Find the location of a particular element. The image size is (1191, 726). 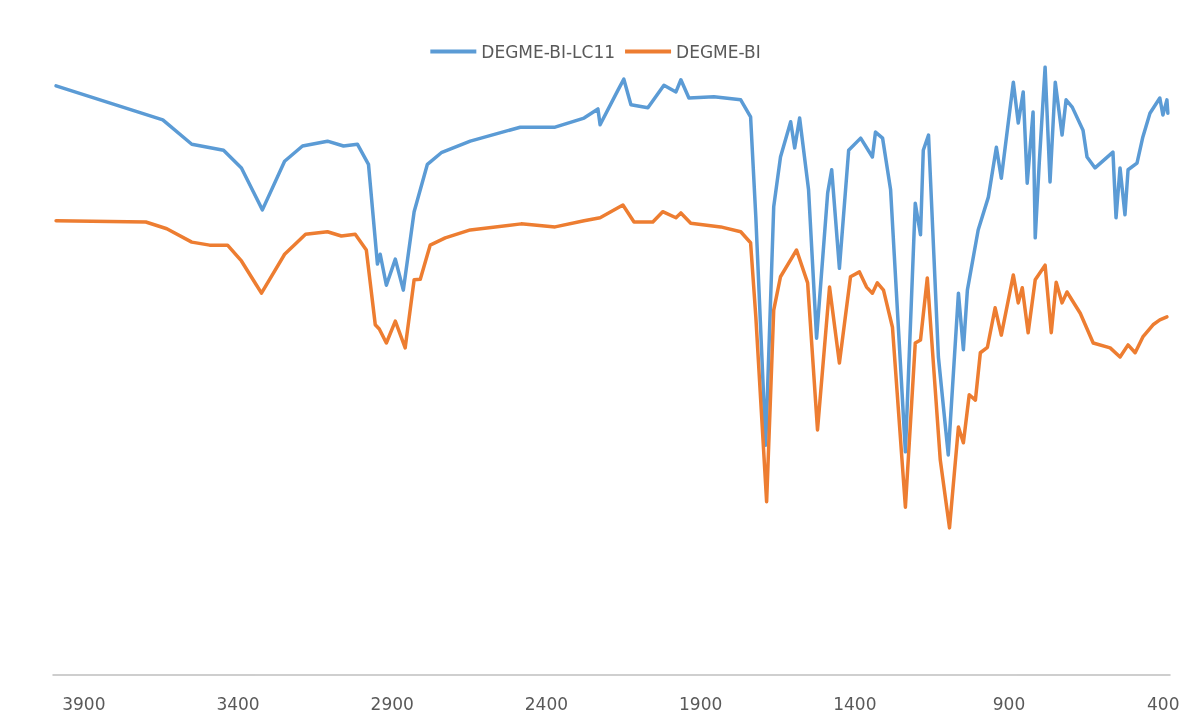

x-tick-label: 2900 is located at coordinates (392, 703).